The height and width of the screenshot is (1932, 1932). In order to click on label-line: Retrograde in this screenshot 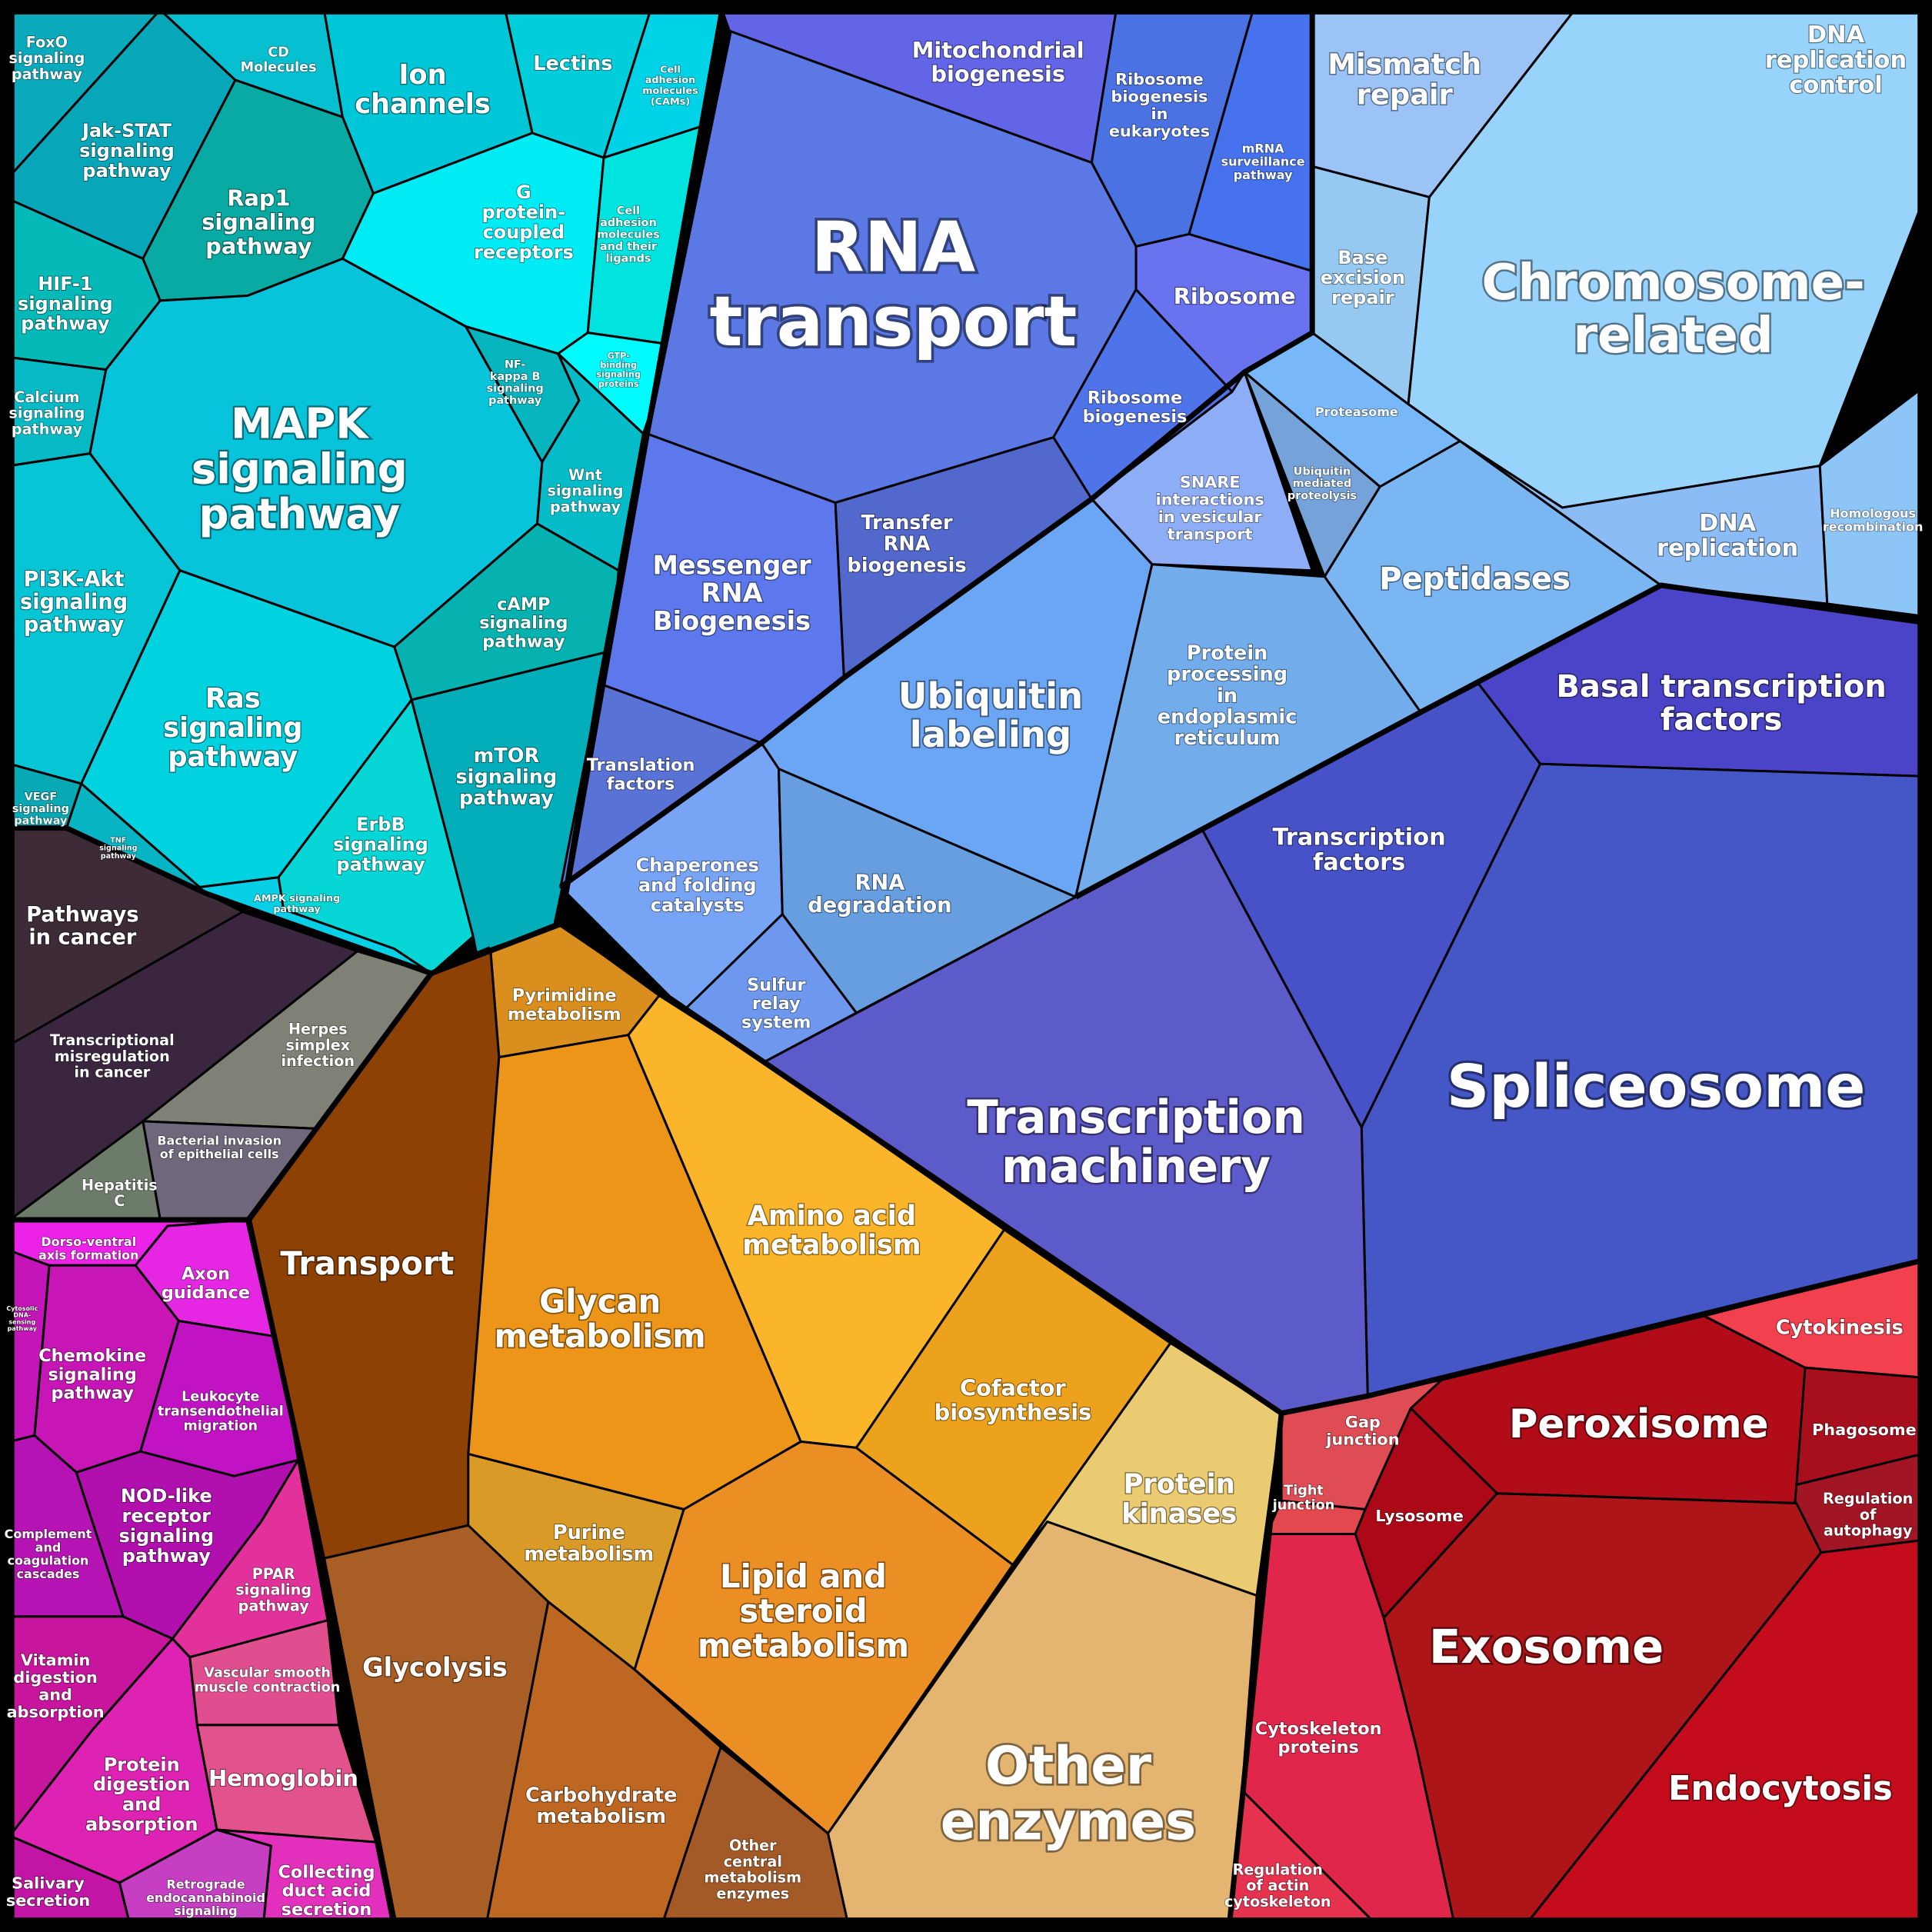, I will do `click(205, 1884)`.